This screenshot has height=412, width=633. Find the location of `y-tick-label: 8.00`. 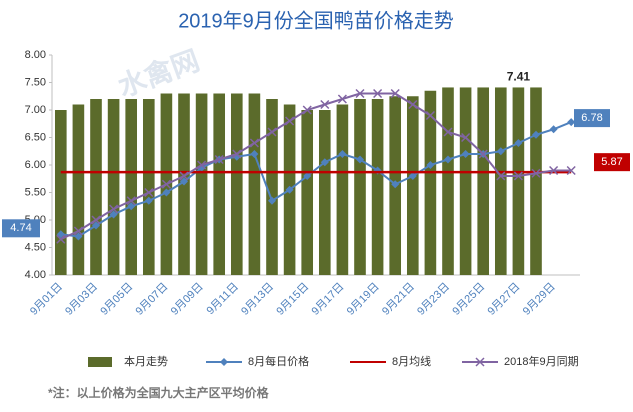

y-tick-label: 8.00 is located at coordinates (35, 55).